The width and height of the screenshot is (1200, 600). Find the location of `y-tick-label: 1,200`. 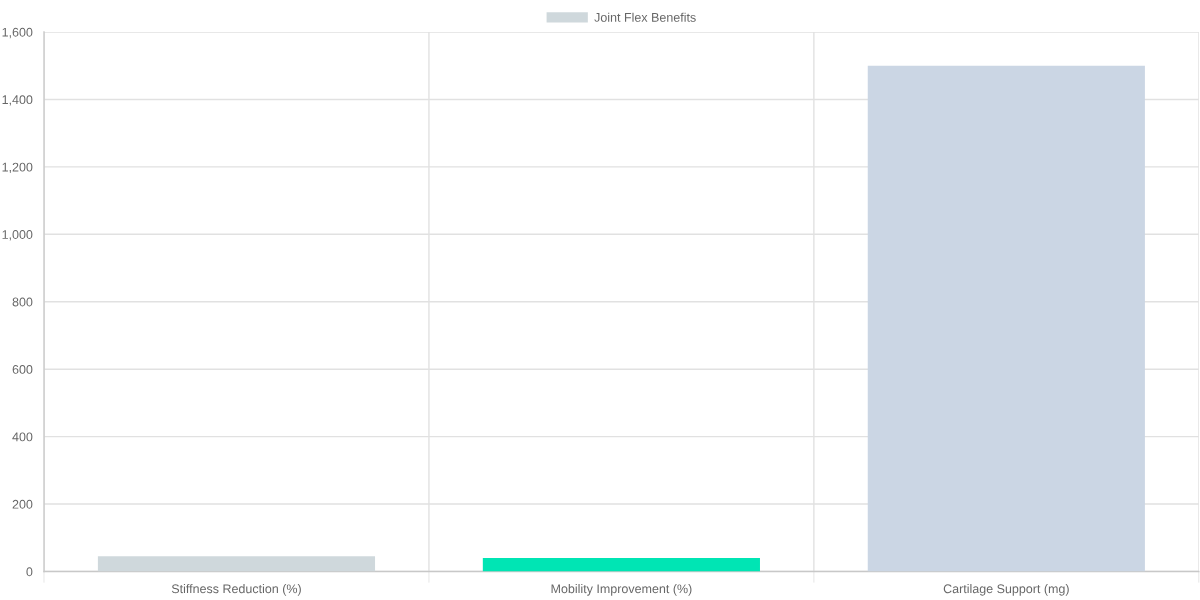

y-tick-label: 1,200 is located at coordinates (17, 167).